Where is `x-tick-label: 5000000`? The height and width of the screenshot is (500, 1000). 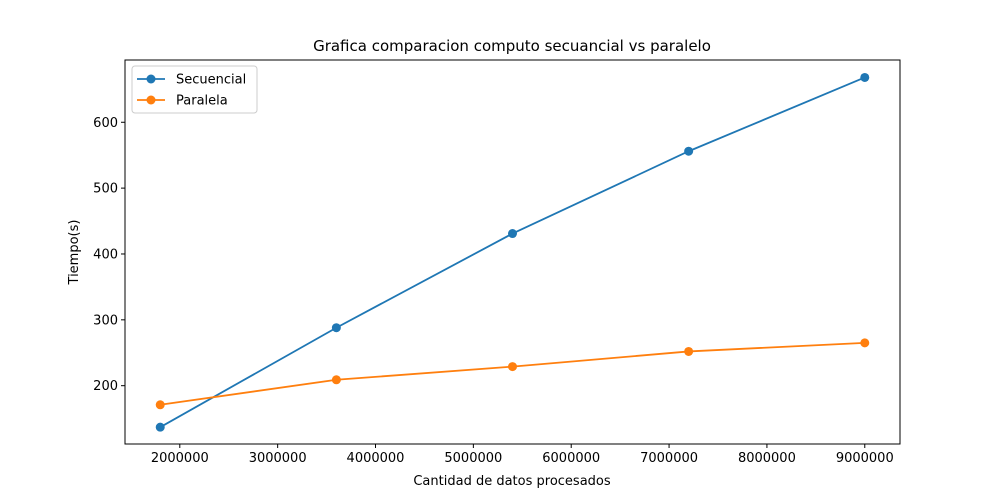 x-tick-label: 5000000 is located at coordinates (473, 458).